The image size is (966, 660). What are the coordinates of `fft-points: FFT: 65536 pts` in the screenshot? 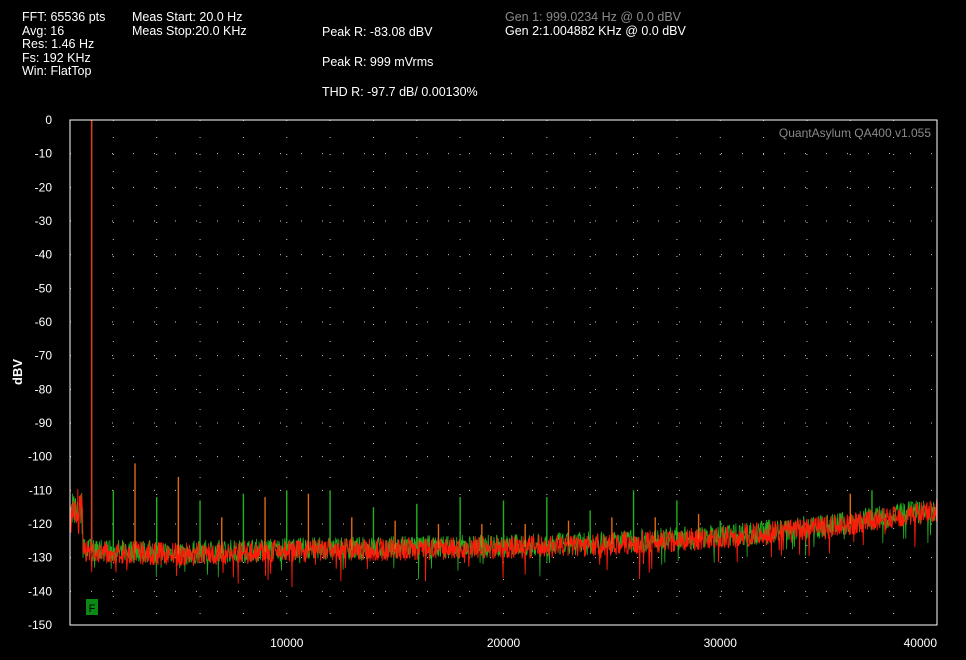 It's located at (64, 17).